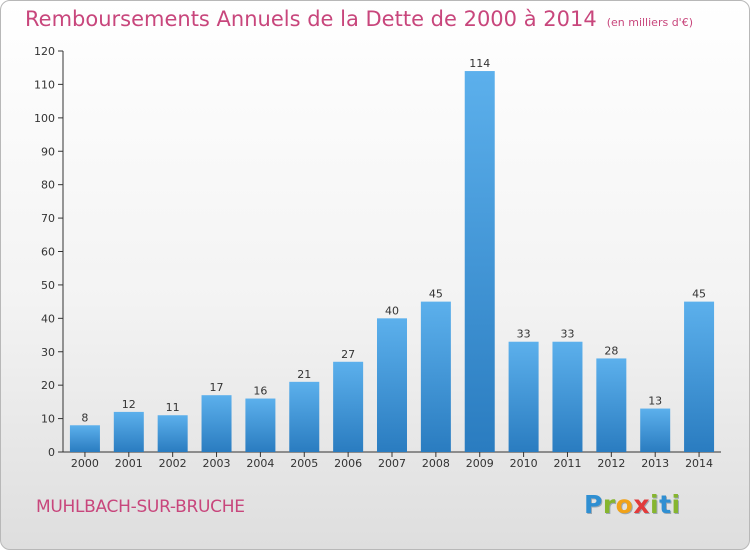 The image size is (750, 550). Describe the element at coordinates (140, 507) in the screenshot. I see `commune-name: MUHLBACH-SUR-BRUCHE` at that location.